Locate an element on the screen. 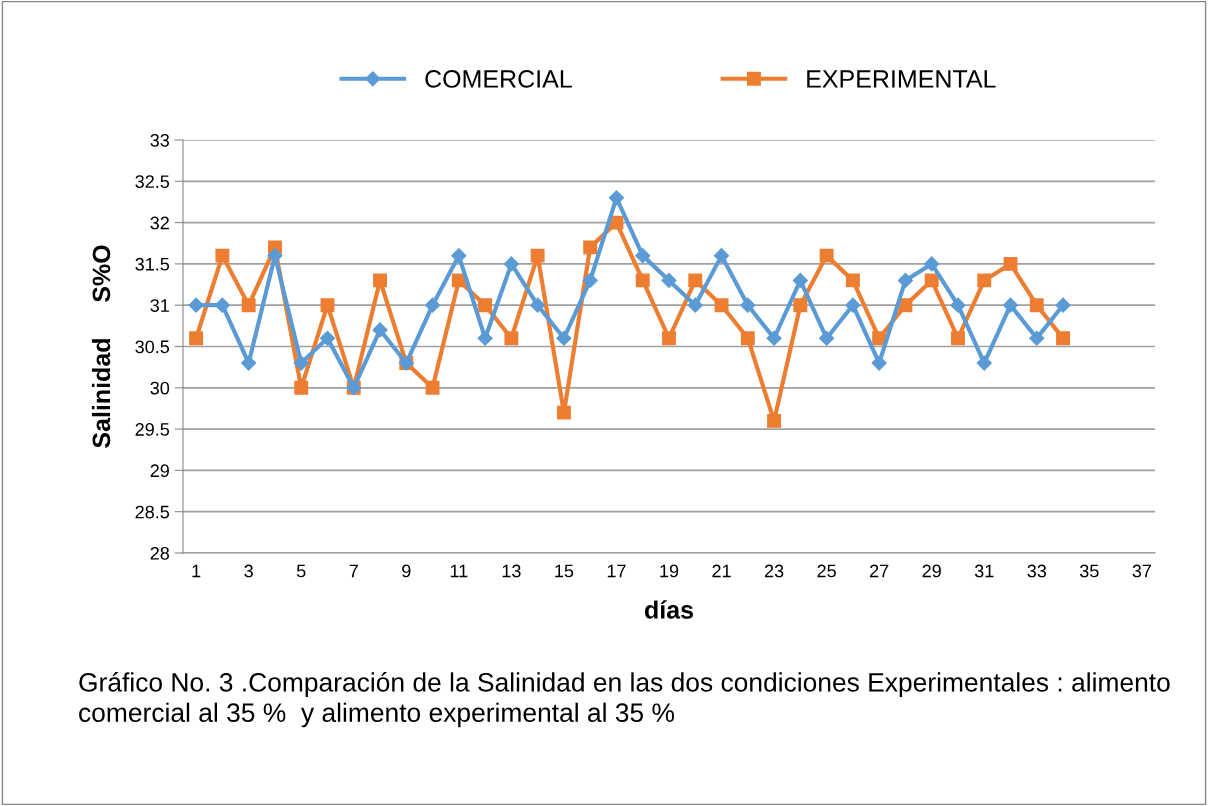 Image resolution: width=1208 pixels, height=806 pixels. x-tick-label: 37 is located at coordinates (1141, 571).